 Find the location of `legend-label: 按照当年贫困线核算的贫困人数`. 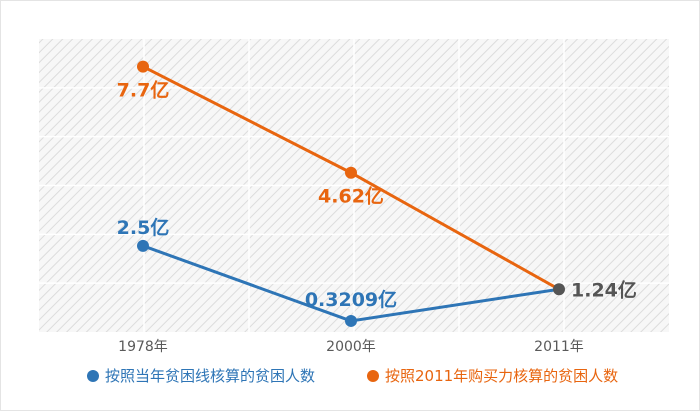

legend-label: 按照当年贫困线核算的贫困人数 is located at coordinates (210, 376).